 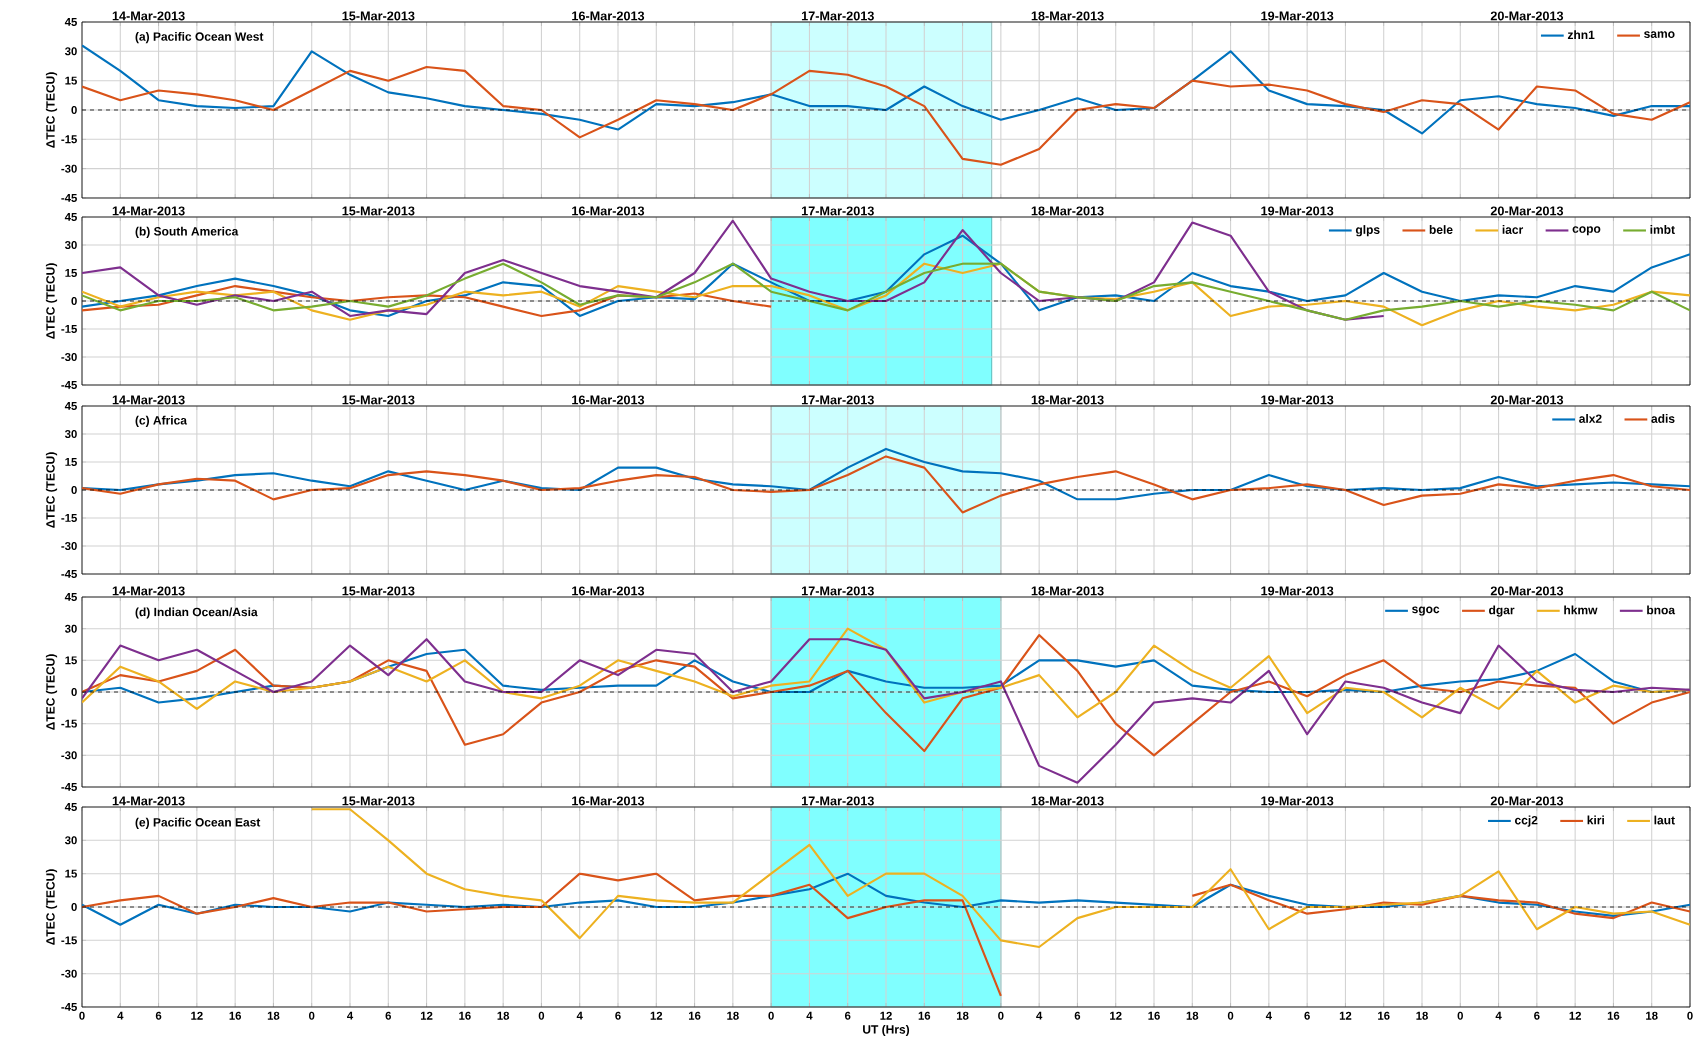 I want to click on legend-label: samo, so click(x=1659, y=34).